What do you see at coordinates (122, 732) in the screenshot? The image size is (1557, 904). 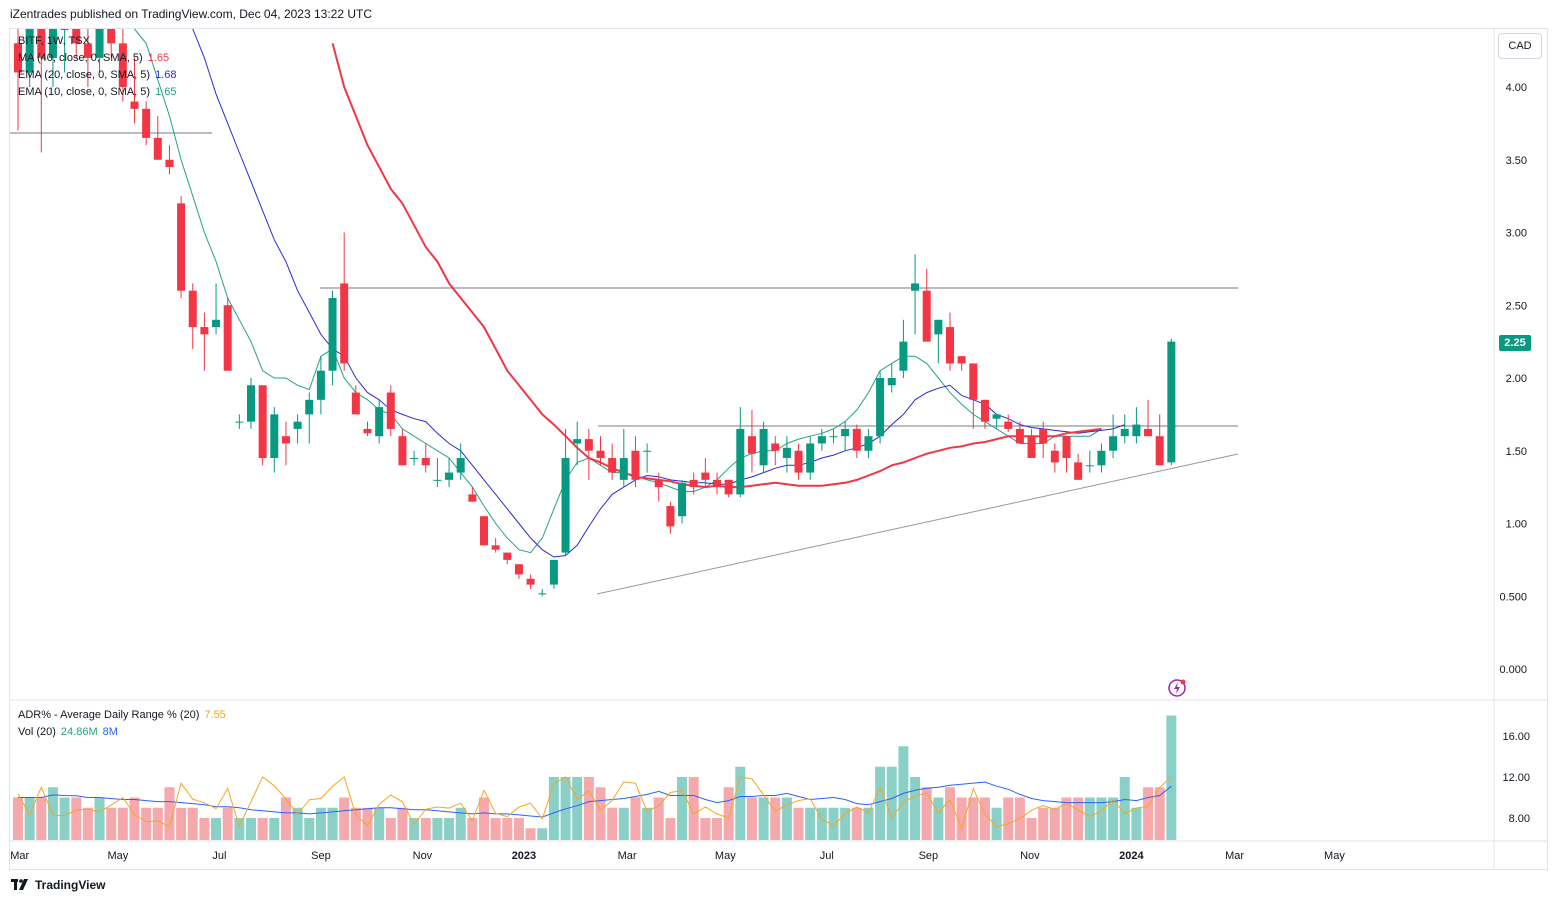 I see `vol-legend: Vol (20) 24.86M 8M` at bounding box center [122, 732].